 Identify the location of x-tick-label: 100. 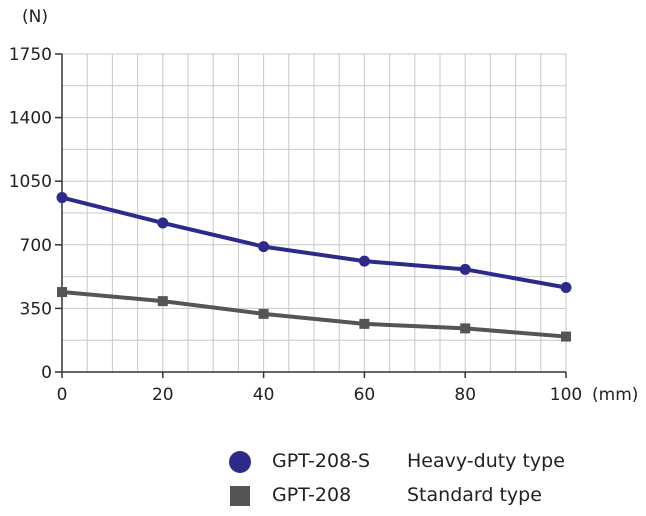
(566, 395).